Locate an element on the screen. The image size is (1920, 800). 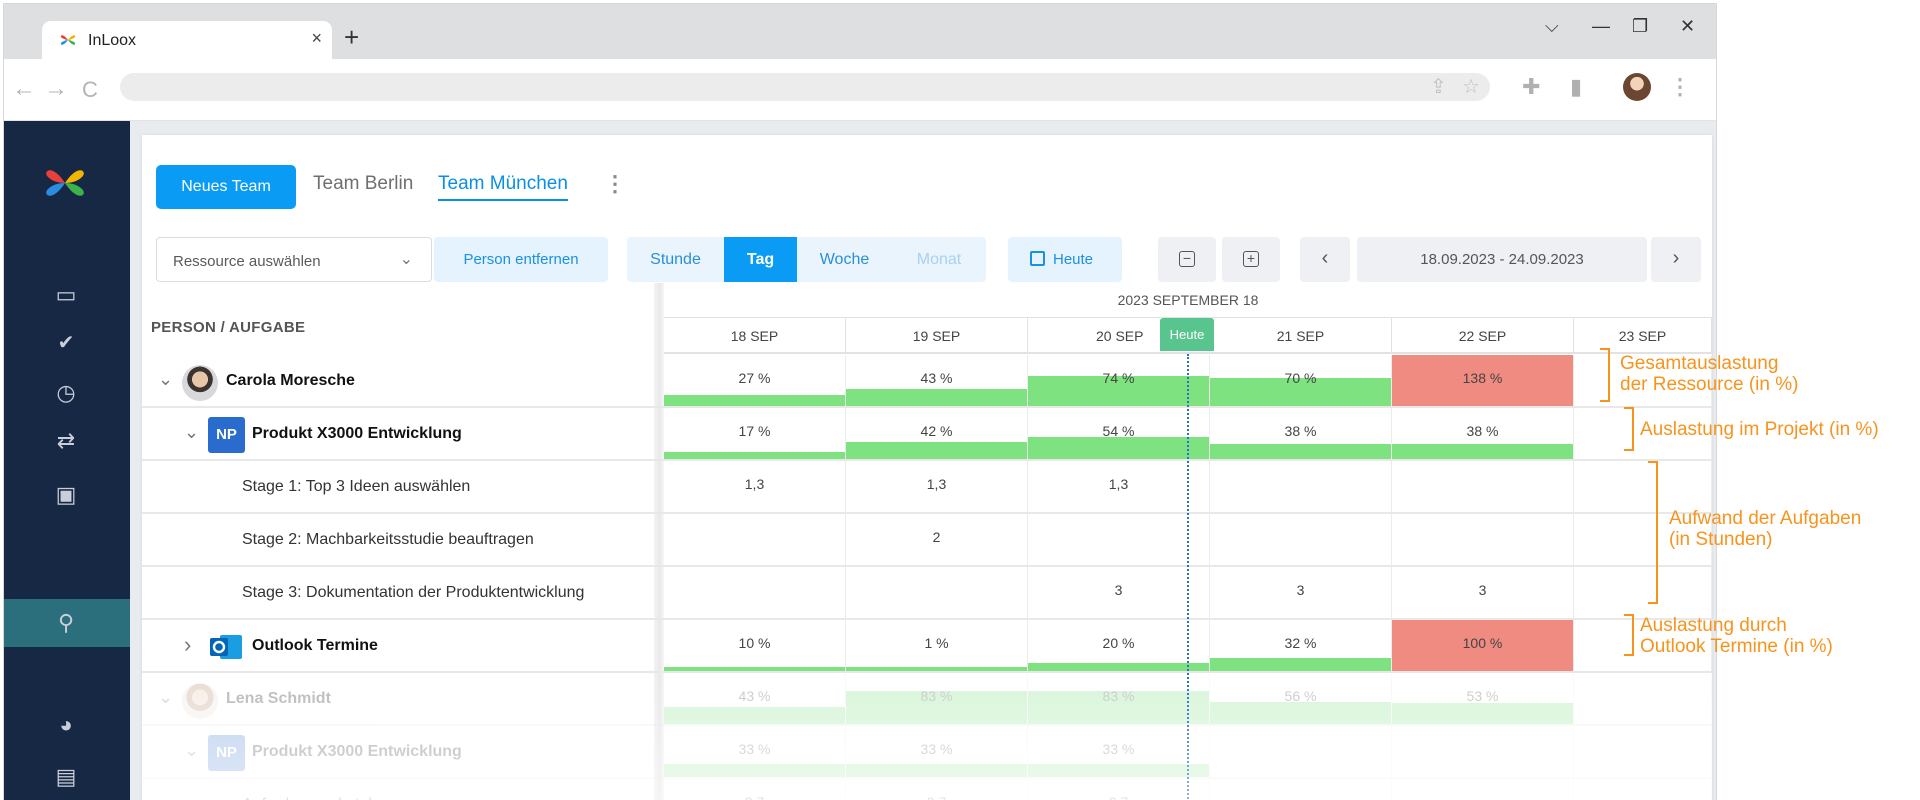
forward-icon: → is located at coordinates (56, 88).